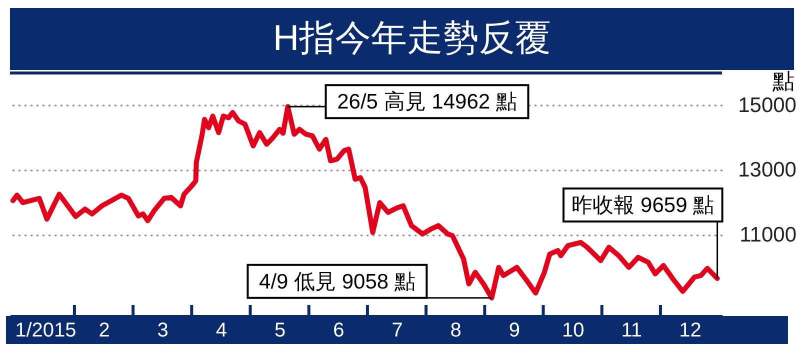  I want to click on x-tick-label: 7, so click(397, 331).